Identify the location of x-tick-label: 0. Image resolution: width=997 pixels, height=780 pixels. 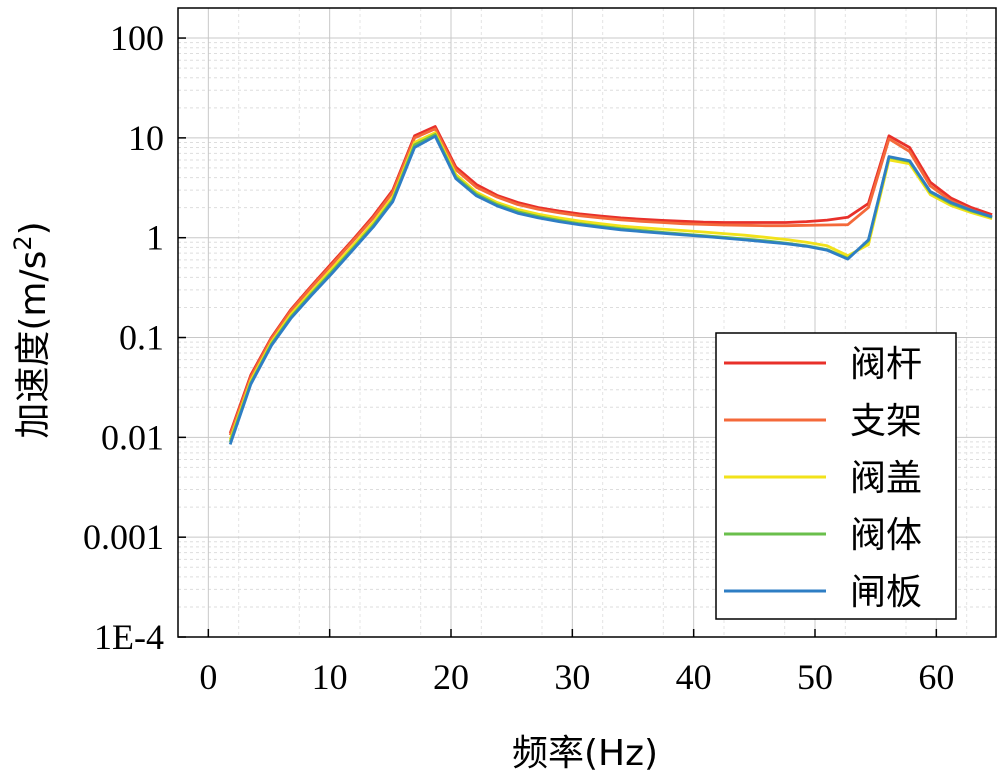
(208, 677).